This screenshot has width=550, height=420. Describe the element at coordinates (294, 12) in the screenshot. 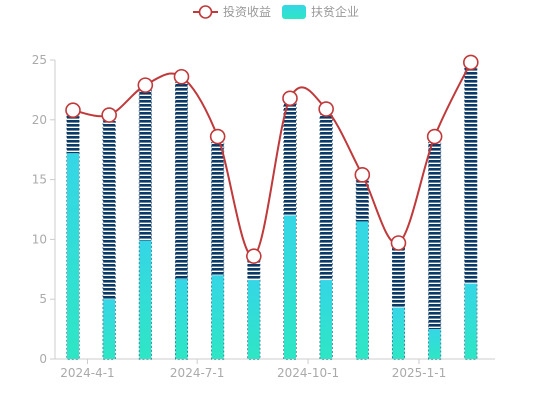

I see `legend-bar-icon` at that location.